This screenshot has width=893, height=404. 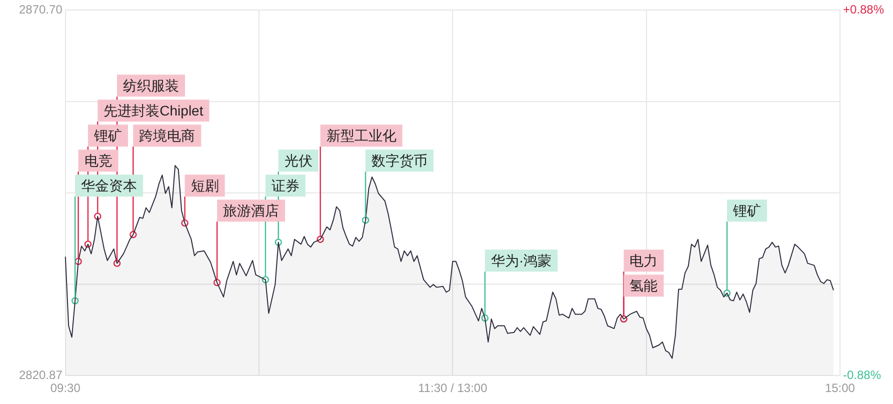 I want to click on y-tick-label: 2820.87, so click(x=40, y=375).